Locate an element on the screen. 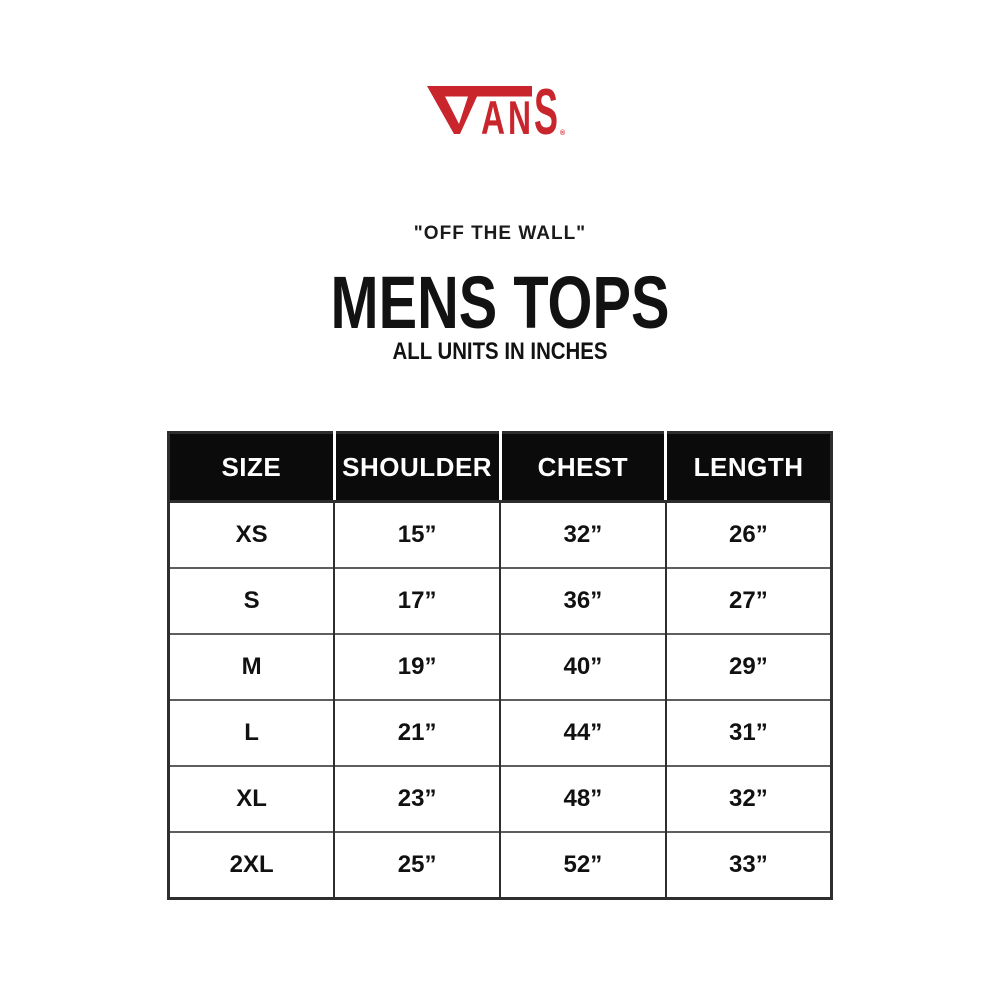 The width and height of the screenshot is (1000, 1000). column-header-shoulder: SHOULDER is located at coordinates (416, 467).